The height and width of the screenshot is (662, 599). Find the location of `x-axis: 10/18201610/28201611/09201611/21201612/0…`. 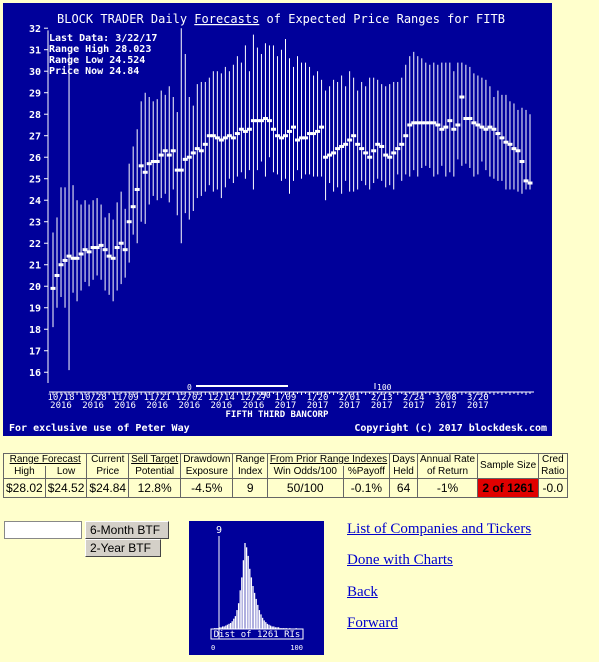

x-axis: 10/18201610/28201611/09201611/21201612/0… is located at coordinates (290, 401).